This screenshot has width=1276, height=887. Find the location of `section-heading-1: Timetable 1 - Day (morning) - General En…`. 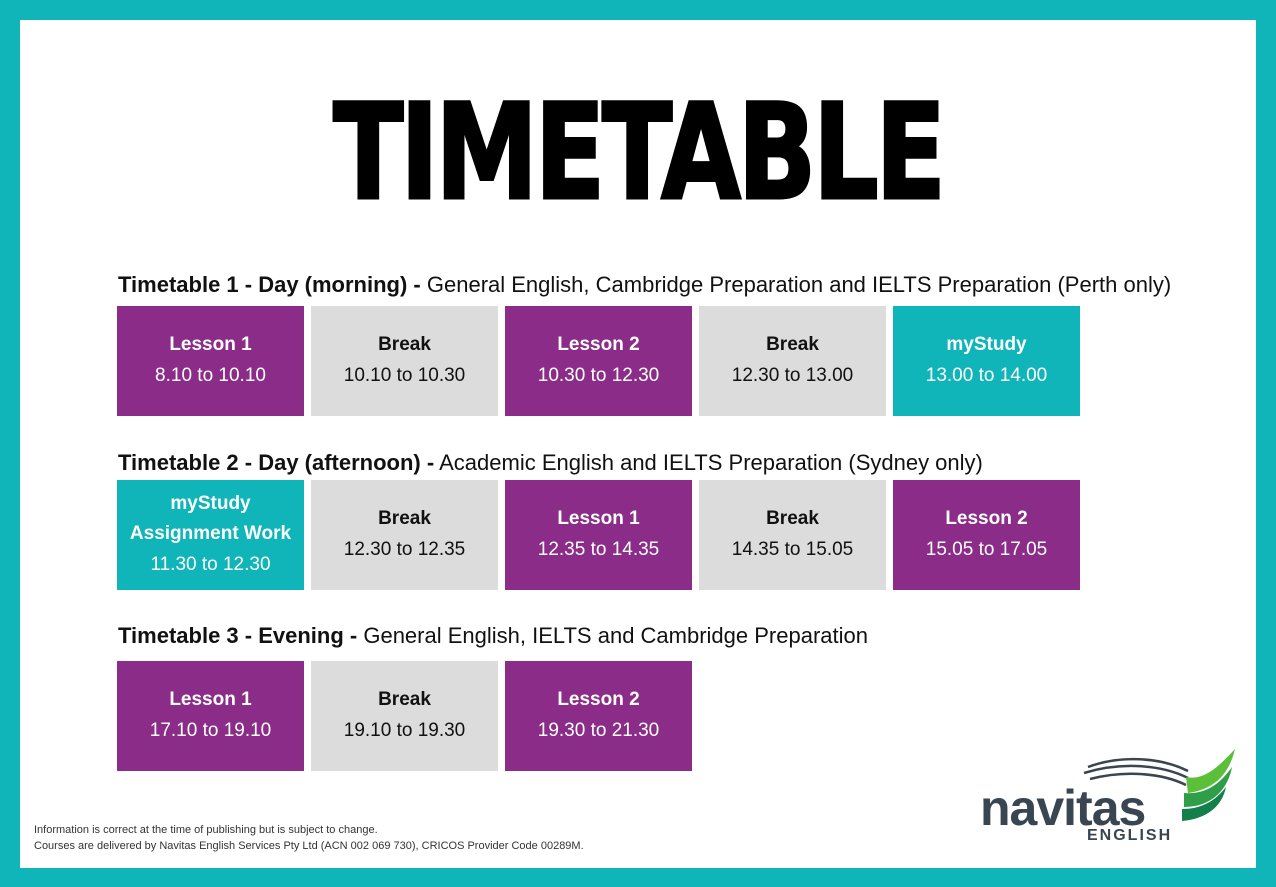

section-heading-1: Timetable 1 - Day (morning) - General En… is located at coordinates (644, 285).